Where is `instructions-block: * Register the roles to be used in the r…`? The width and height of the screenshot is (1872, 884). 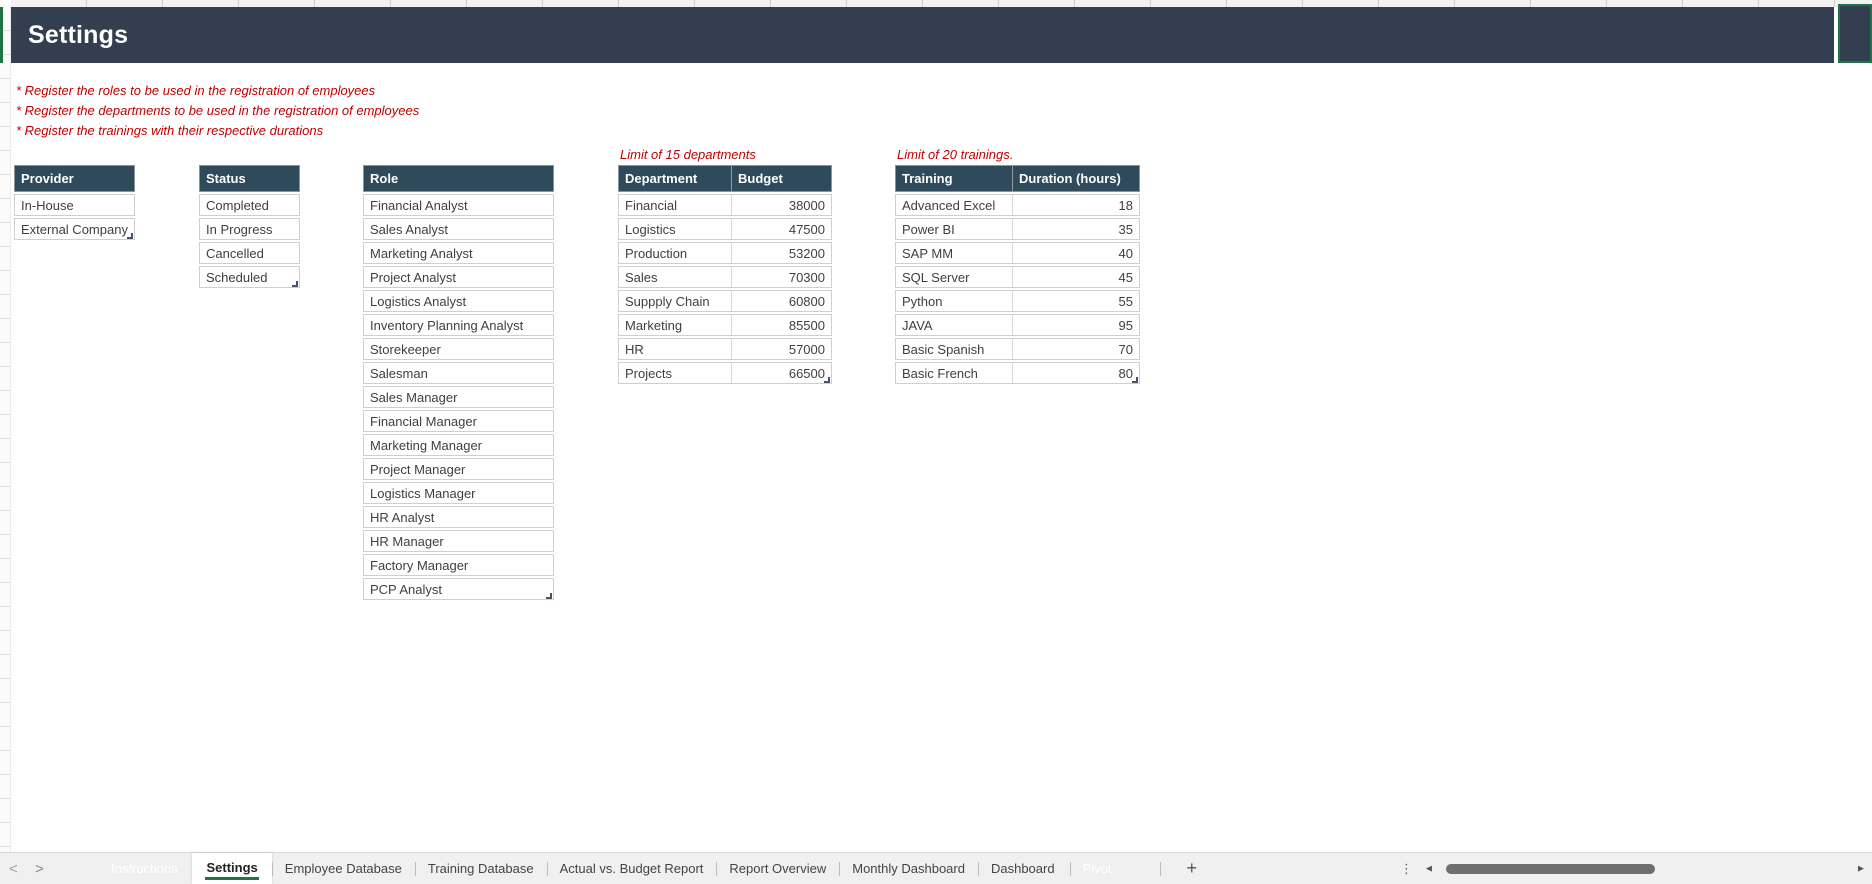
instructions-block: * Register the roles to be used in the r… is located at coordinates (217, 111).